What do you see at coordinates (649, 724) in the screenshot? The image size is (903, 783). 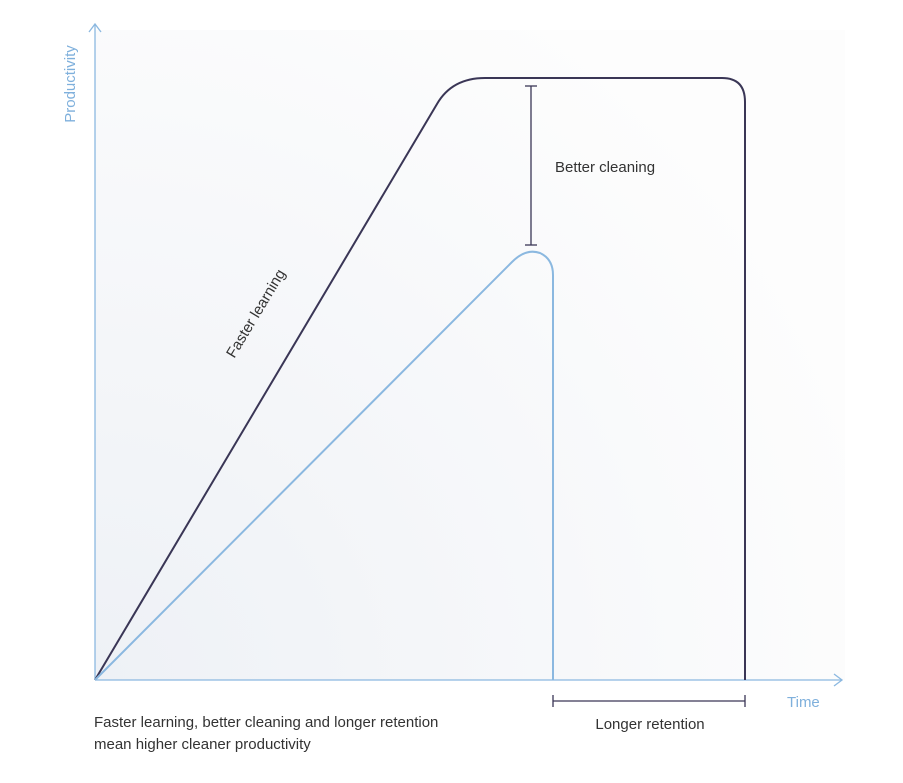 I see `annotation: Longer retention` at bounding box center [649, 724].